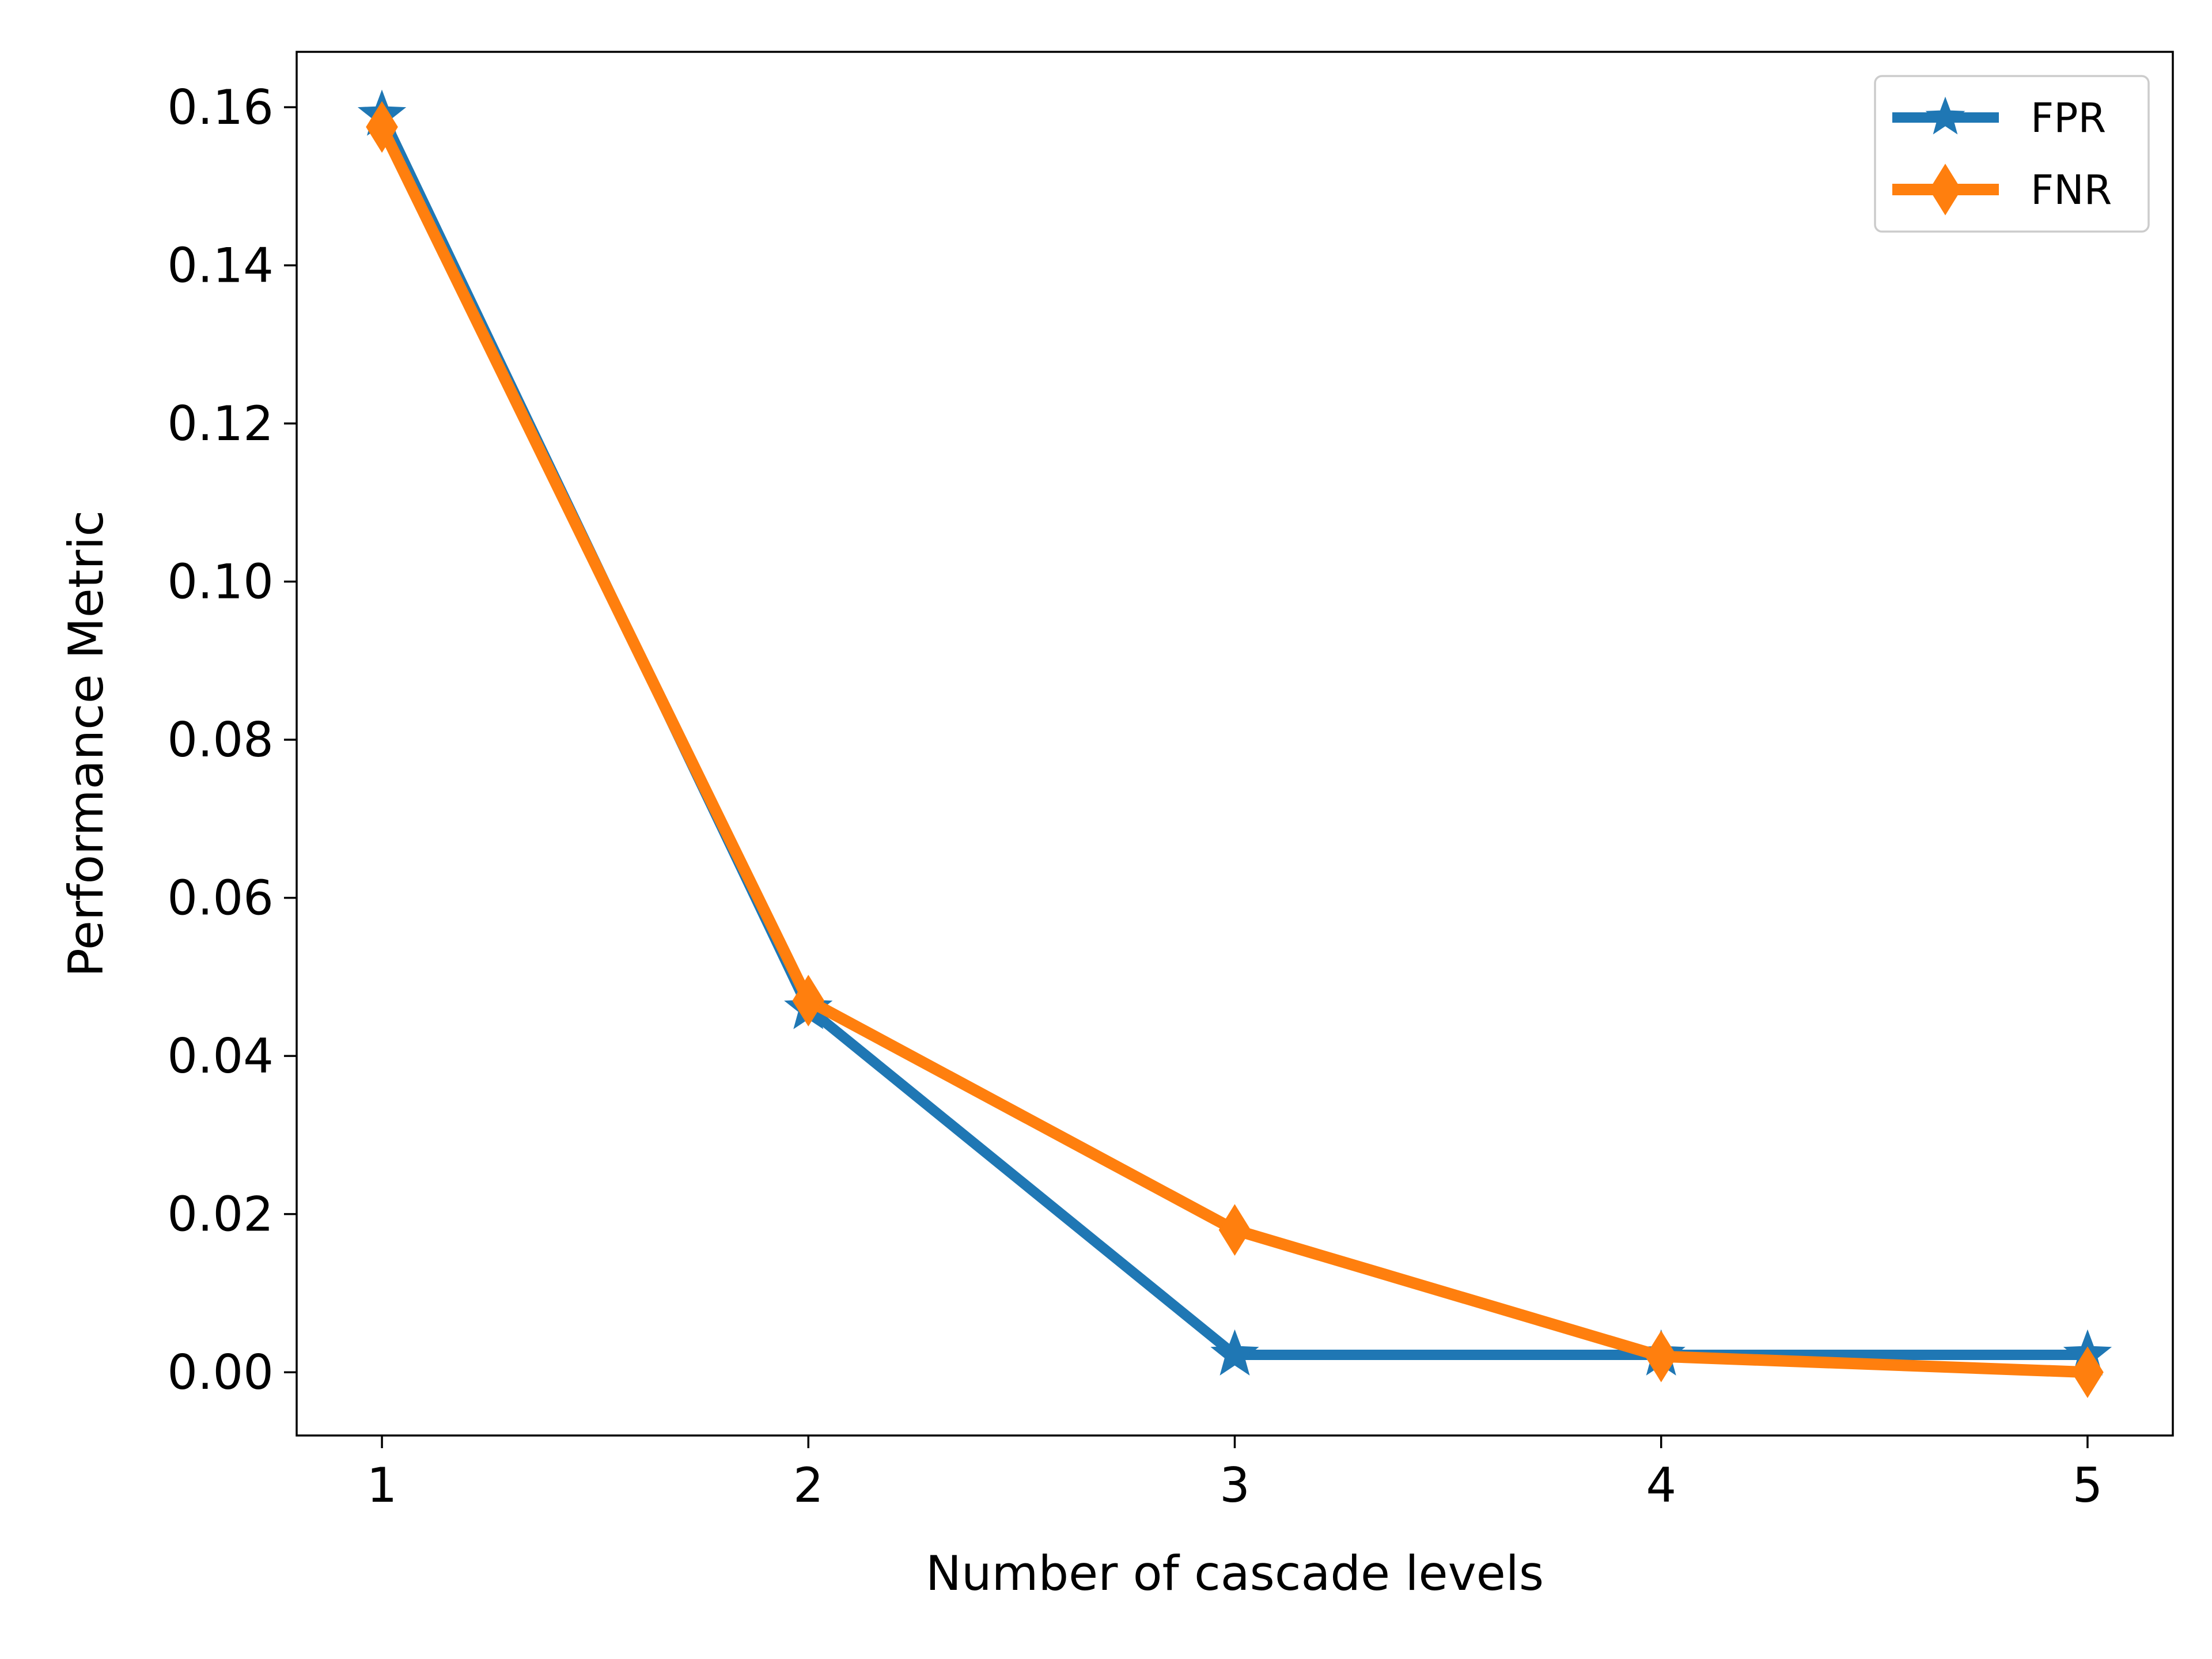 Image resolution: width=2212 pixels, height=1659 pixels. Describe the element at coordinates (2088, 1485) in the screenshot. I see `x-tick-label: 5` at that location.